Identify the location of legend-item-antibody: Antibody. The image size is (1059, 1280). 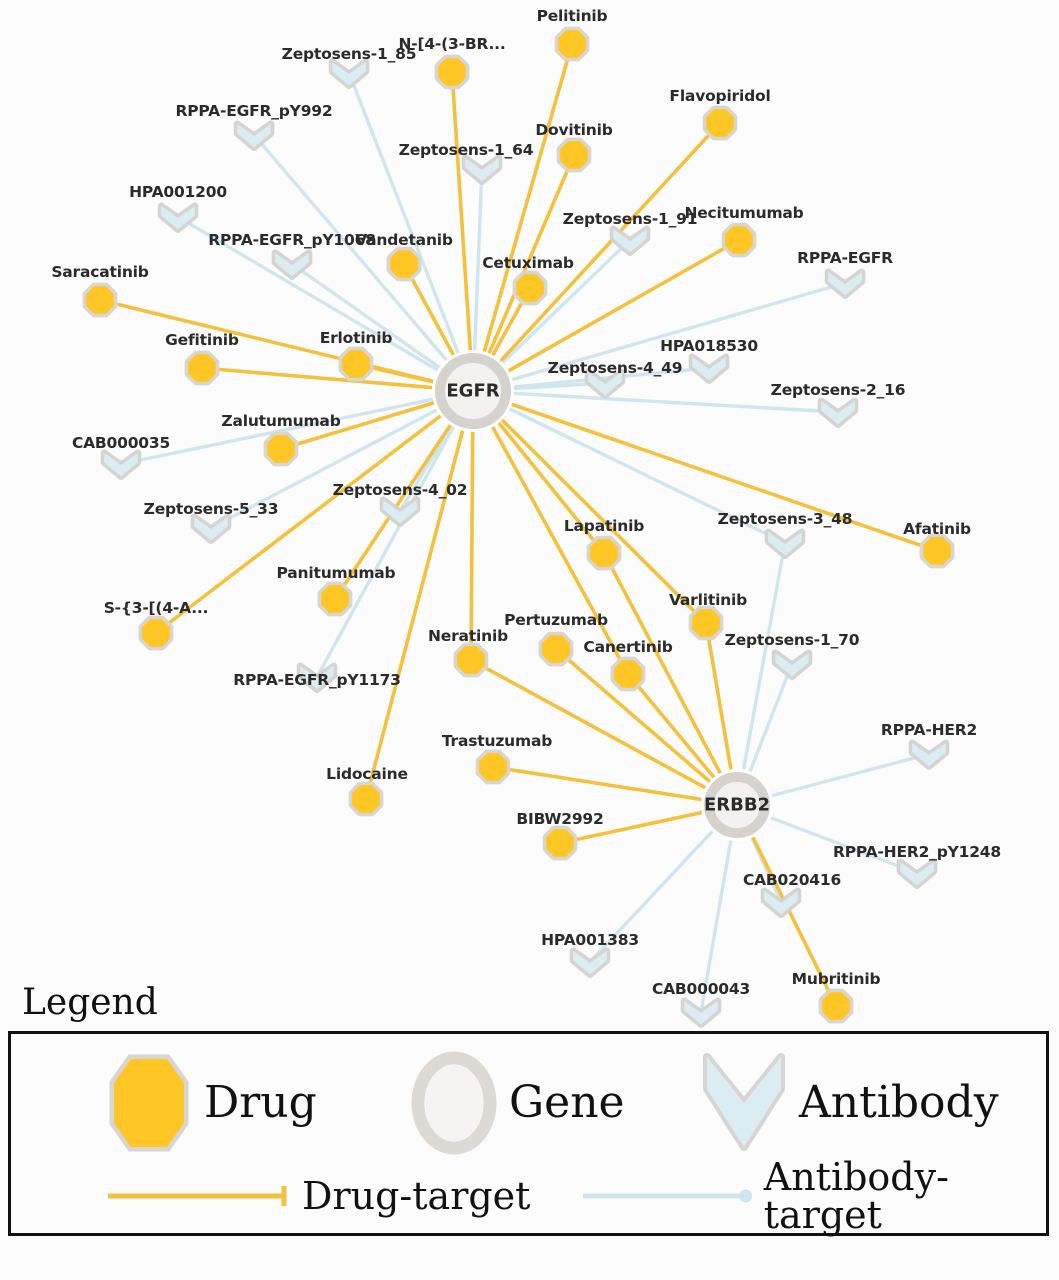
(850, 1103).